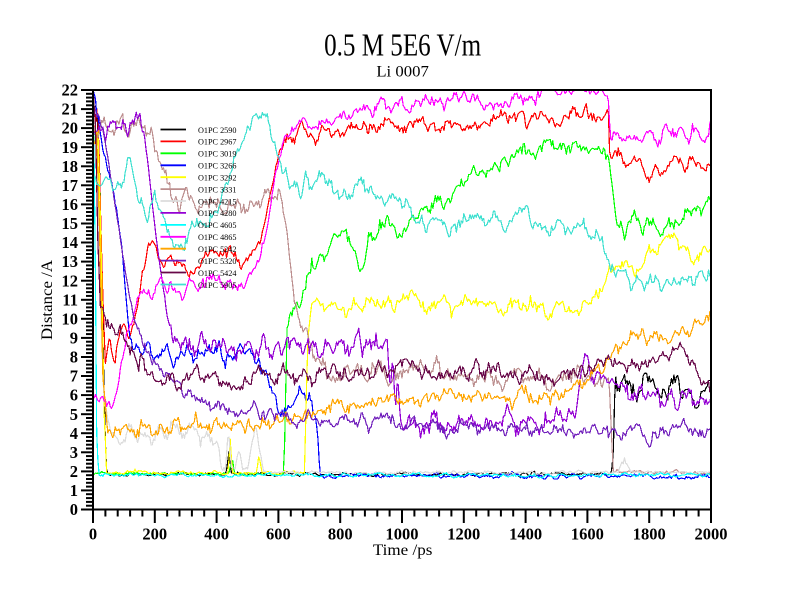 Image resolution: width=800 pixels, height=600 pixels. What do you see at coordinates (74, 338) in the screenshot?
I see `svg-text: 9` at bounding box center [74, 338].